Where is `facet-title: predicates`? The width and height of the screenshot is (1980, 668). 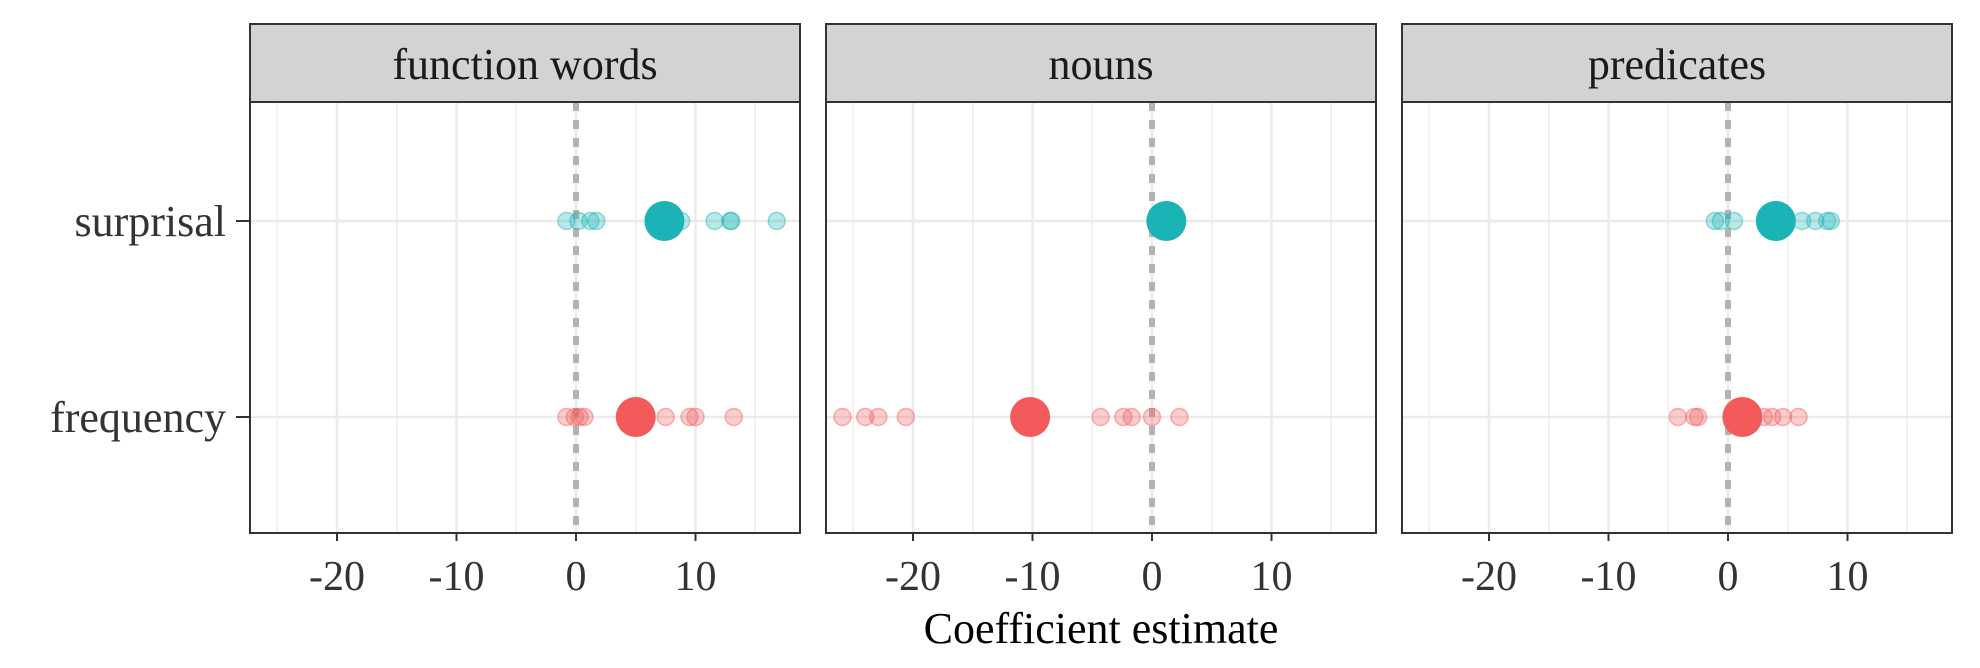
facet-title: predicates is located at coordinates (1677, 64).